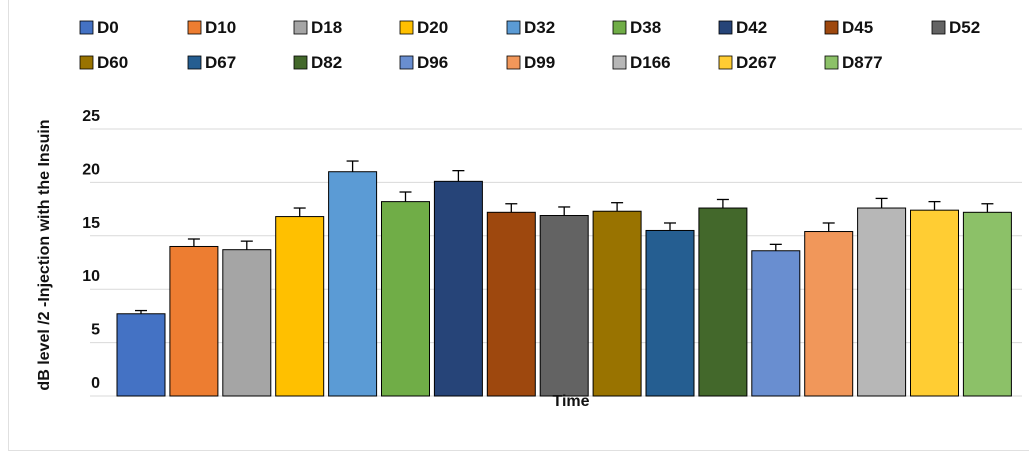  I want to click on legend-label: D67, so click(220, 62).